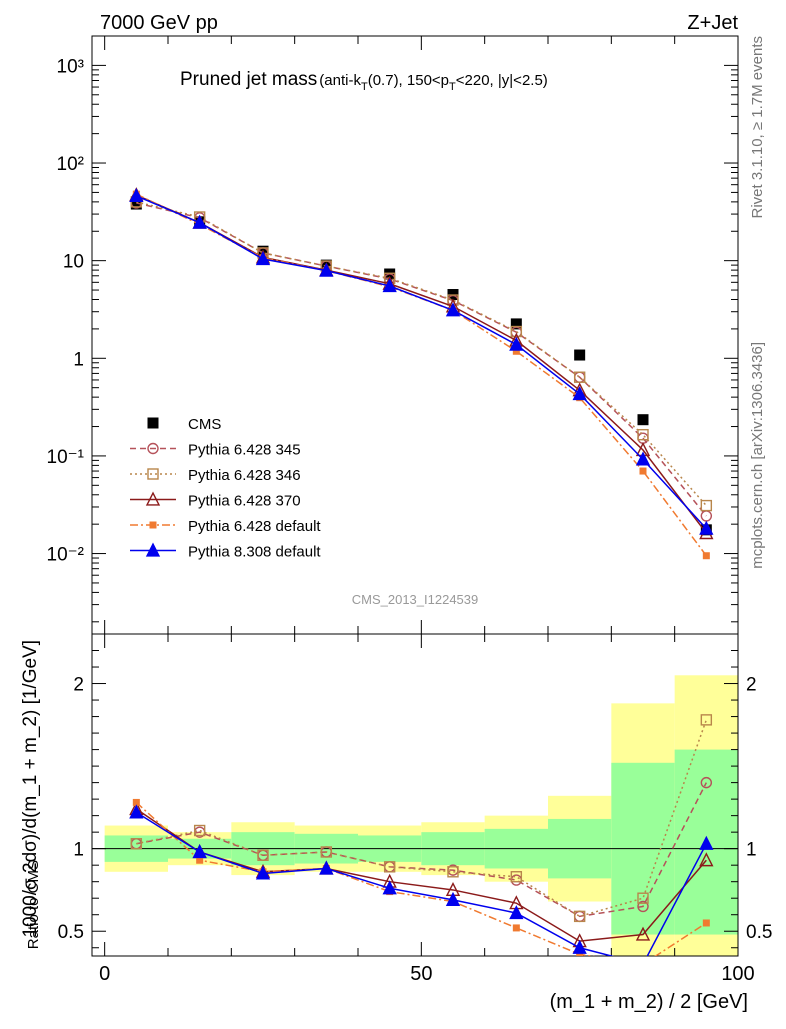  I want to click on legend-marker-p370, so click(153, 498).